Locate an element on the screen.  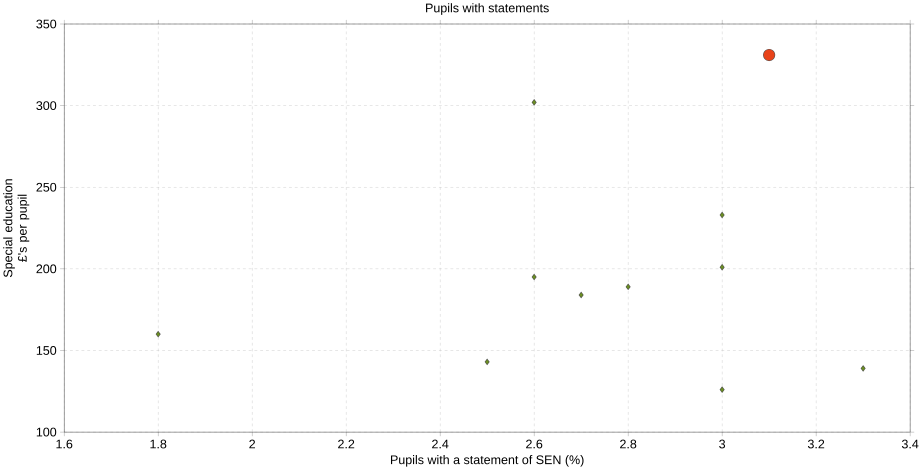
x-tick-label: 3 is located at coordinates (722, 444).